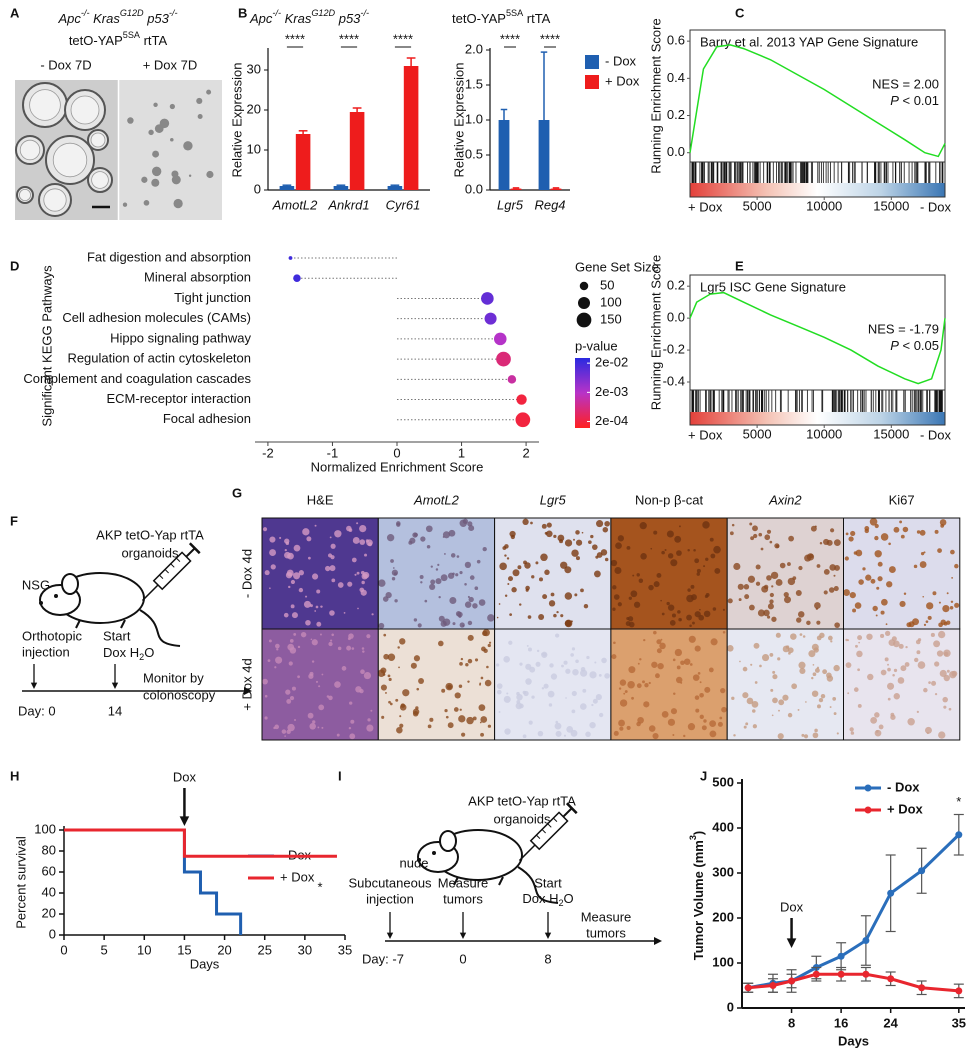 Image resolution: width=971 pixels, height=1050 pixels. Describe the element at coordinates (96, 40) in the screenshot. I see `construct-part: tetO-YAP` at that location.